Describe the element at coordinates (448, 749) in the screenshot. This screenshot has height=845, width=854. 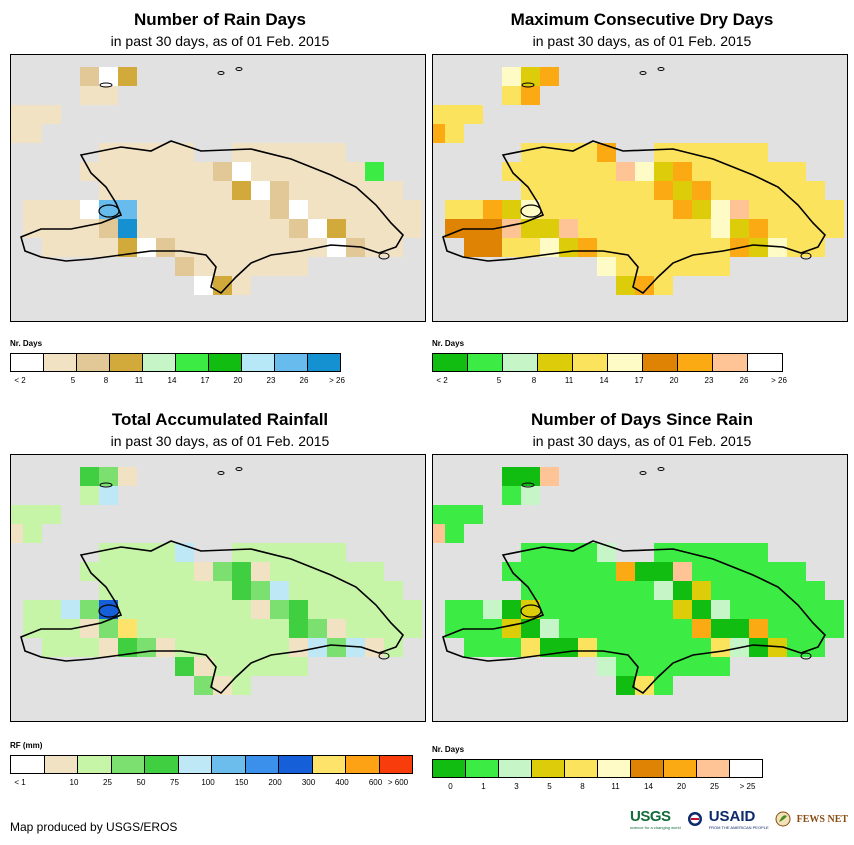
I see `legend-title: Nr. Days` at that location.